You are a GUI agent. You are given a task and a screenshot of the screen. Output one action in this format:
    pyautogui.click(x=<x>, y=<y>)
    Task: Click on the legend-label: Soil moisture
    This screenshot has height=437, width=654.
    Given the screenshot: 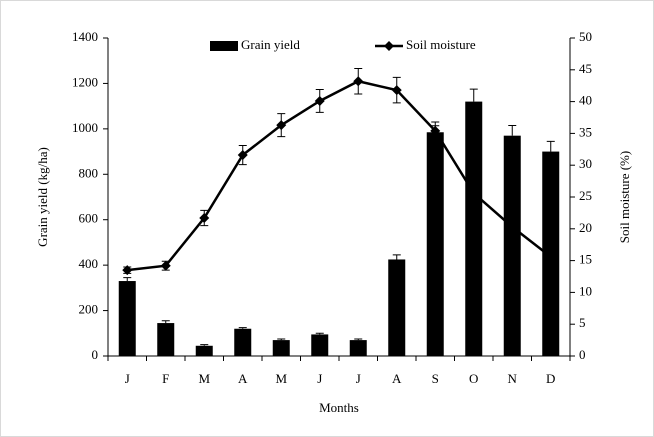 What is the action you would take?
    pyautogui.click(x=441, y=44)
    